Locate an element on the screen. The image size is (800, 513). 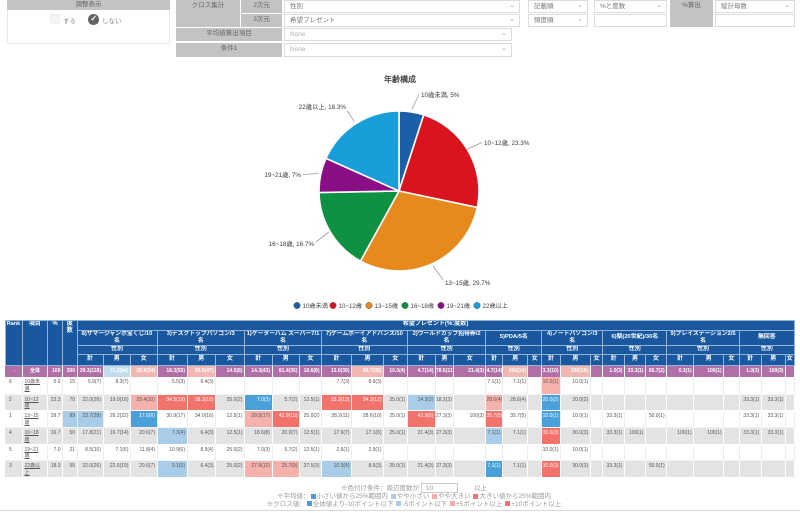
svg-text: 16~18歳, 16.7% is located at coordinates (292, 243).